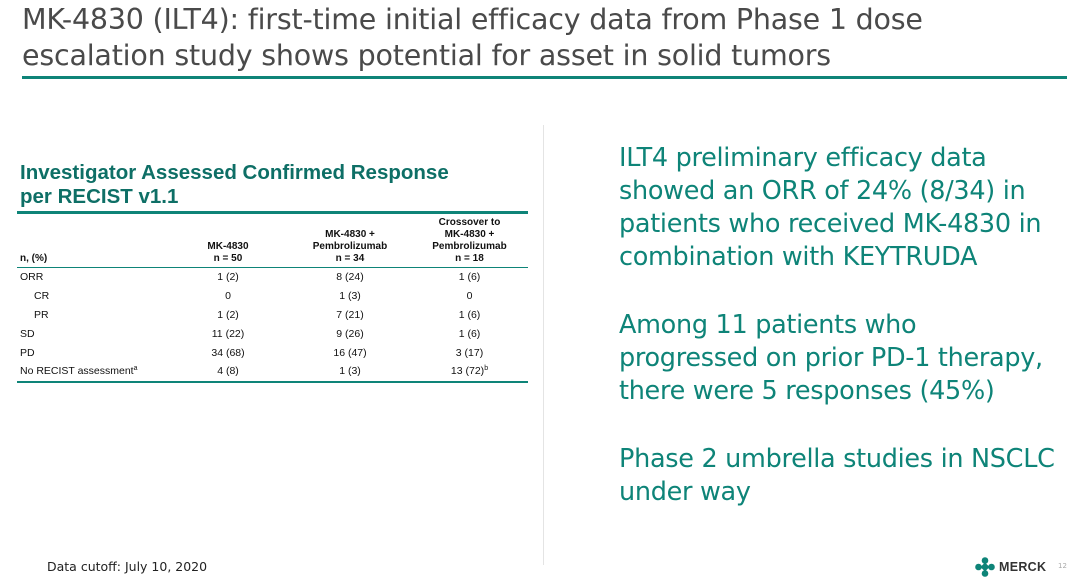  What do you see at coordinates (272, 267) in the screenshot?
I see `table-header-rule` at bounding box center [272, 267].